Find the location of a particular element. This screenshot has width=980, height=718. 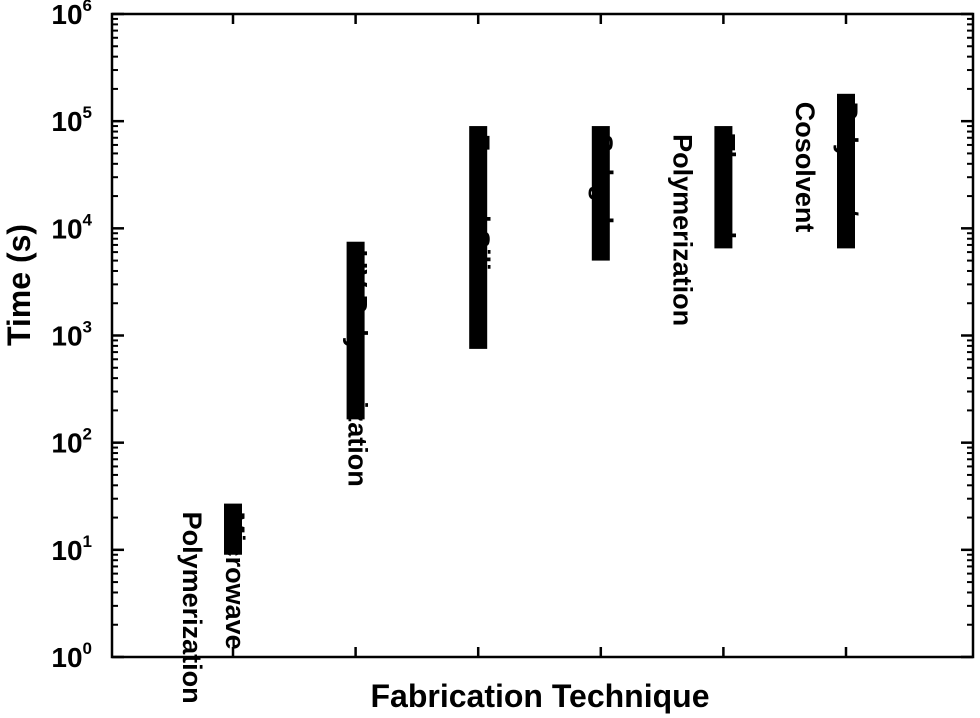

bar-label: ThermalPolymerization is located at coordinates (703, 230).